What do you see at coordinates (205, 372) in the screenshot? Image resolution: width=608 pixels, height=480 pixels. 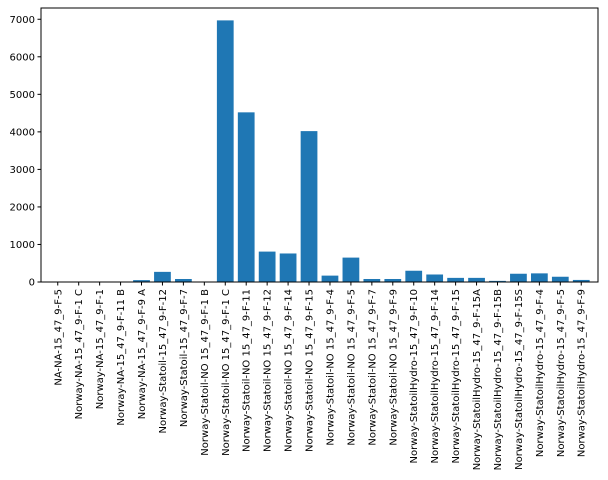 I see `x-tick-label: Norway-Statoil-NO 15_47_9-F-1 B` at bounding box center [205, 372].